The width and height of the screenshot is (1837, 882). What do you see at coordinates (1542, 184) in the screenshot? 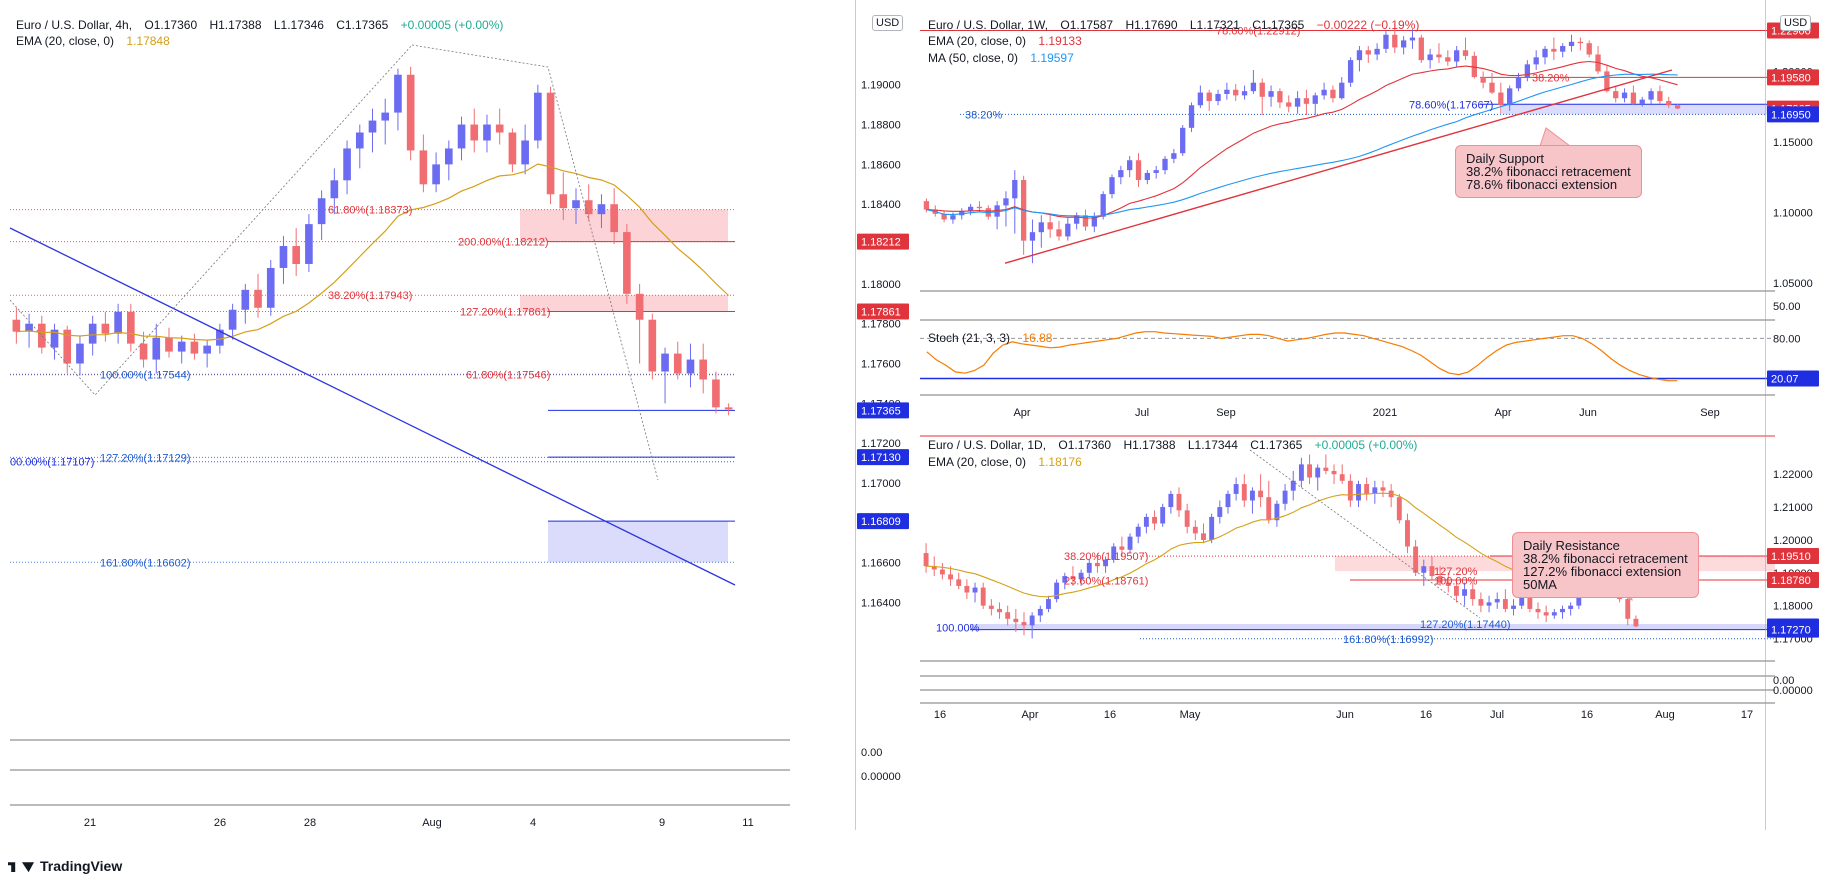
I see `daily-support-line-3: 78.6% fibonacci extension` at bounding box center [1542, 184].